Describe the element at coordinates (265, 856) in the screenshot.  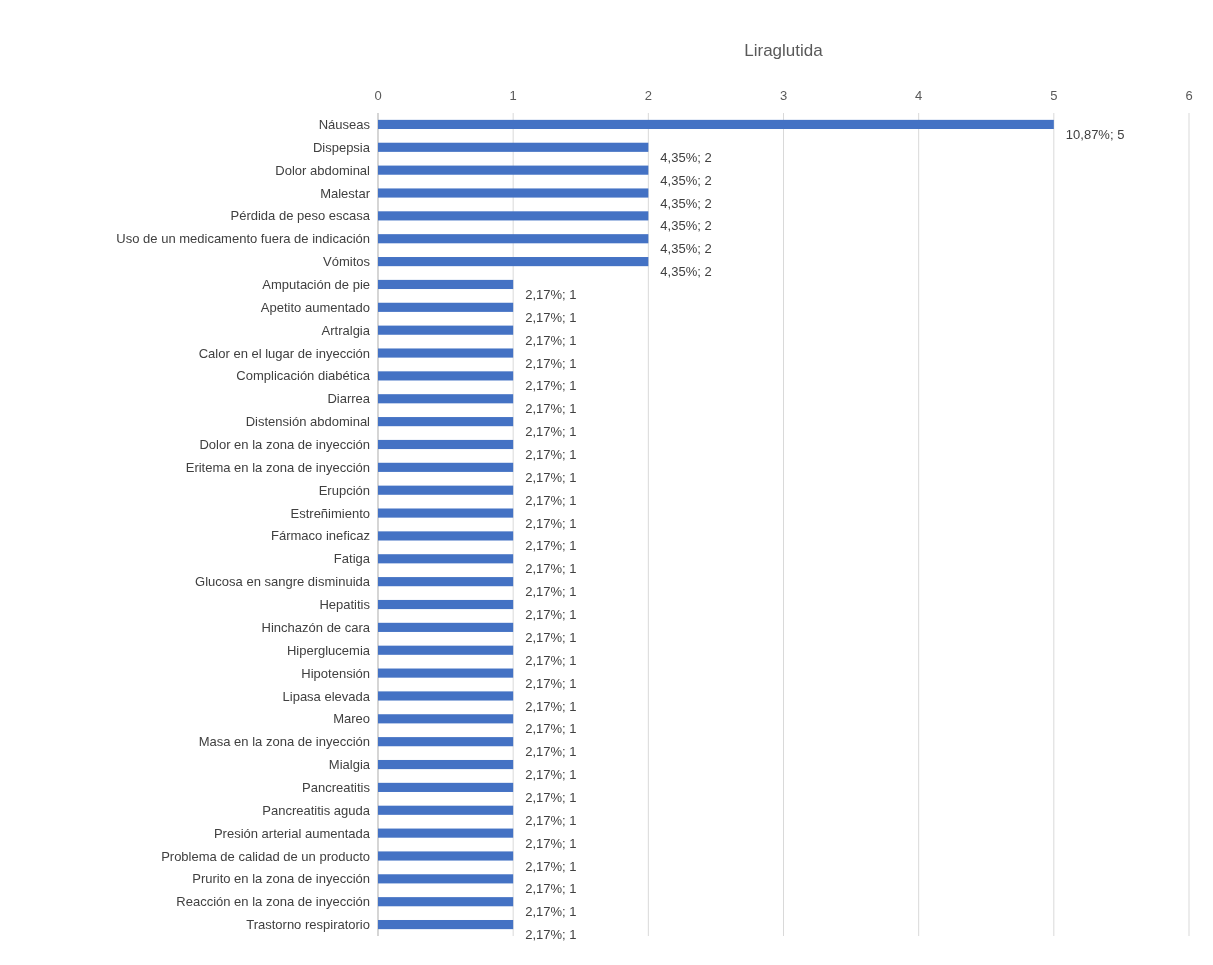
I see `y-tick-label: Problema de calidad de un producto` at that location.